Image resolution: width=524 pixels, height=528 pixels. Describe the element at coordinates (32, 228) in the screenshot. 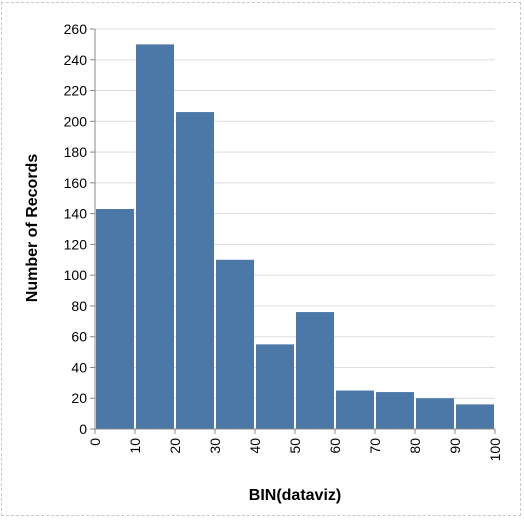

I see `y-axis-title: Number of Records` at that location.